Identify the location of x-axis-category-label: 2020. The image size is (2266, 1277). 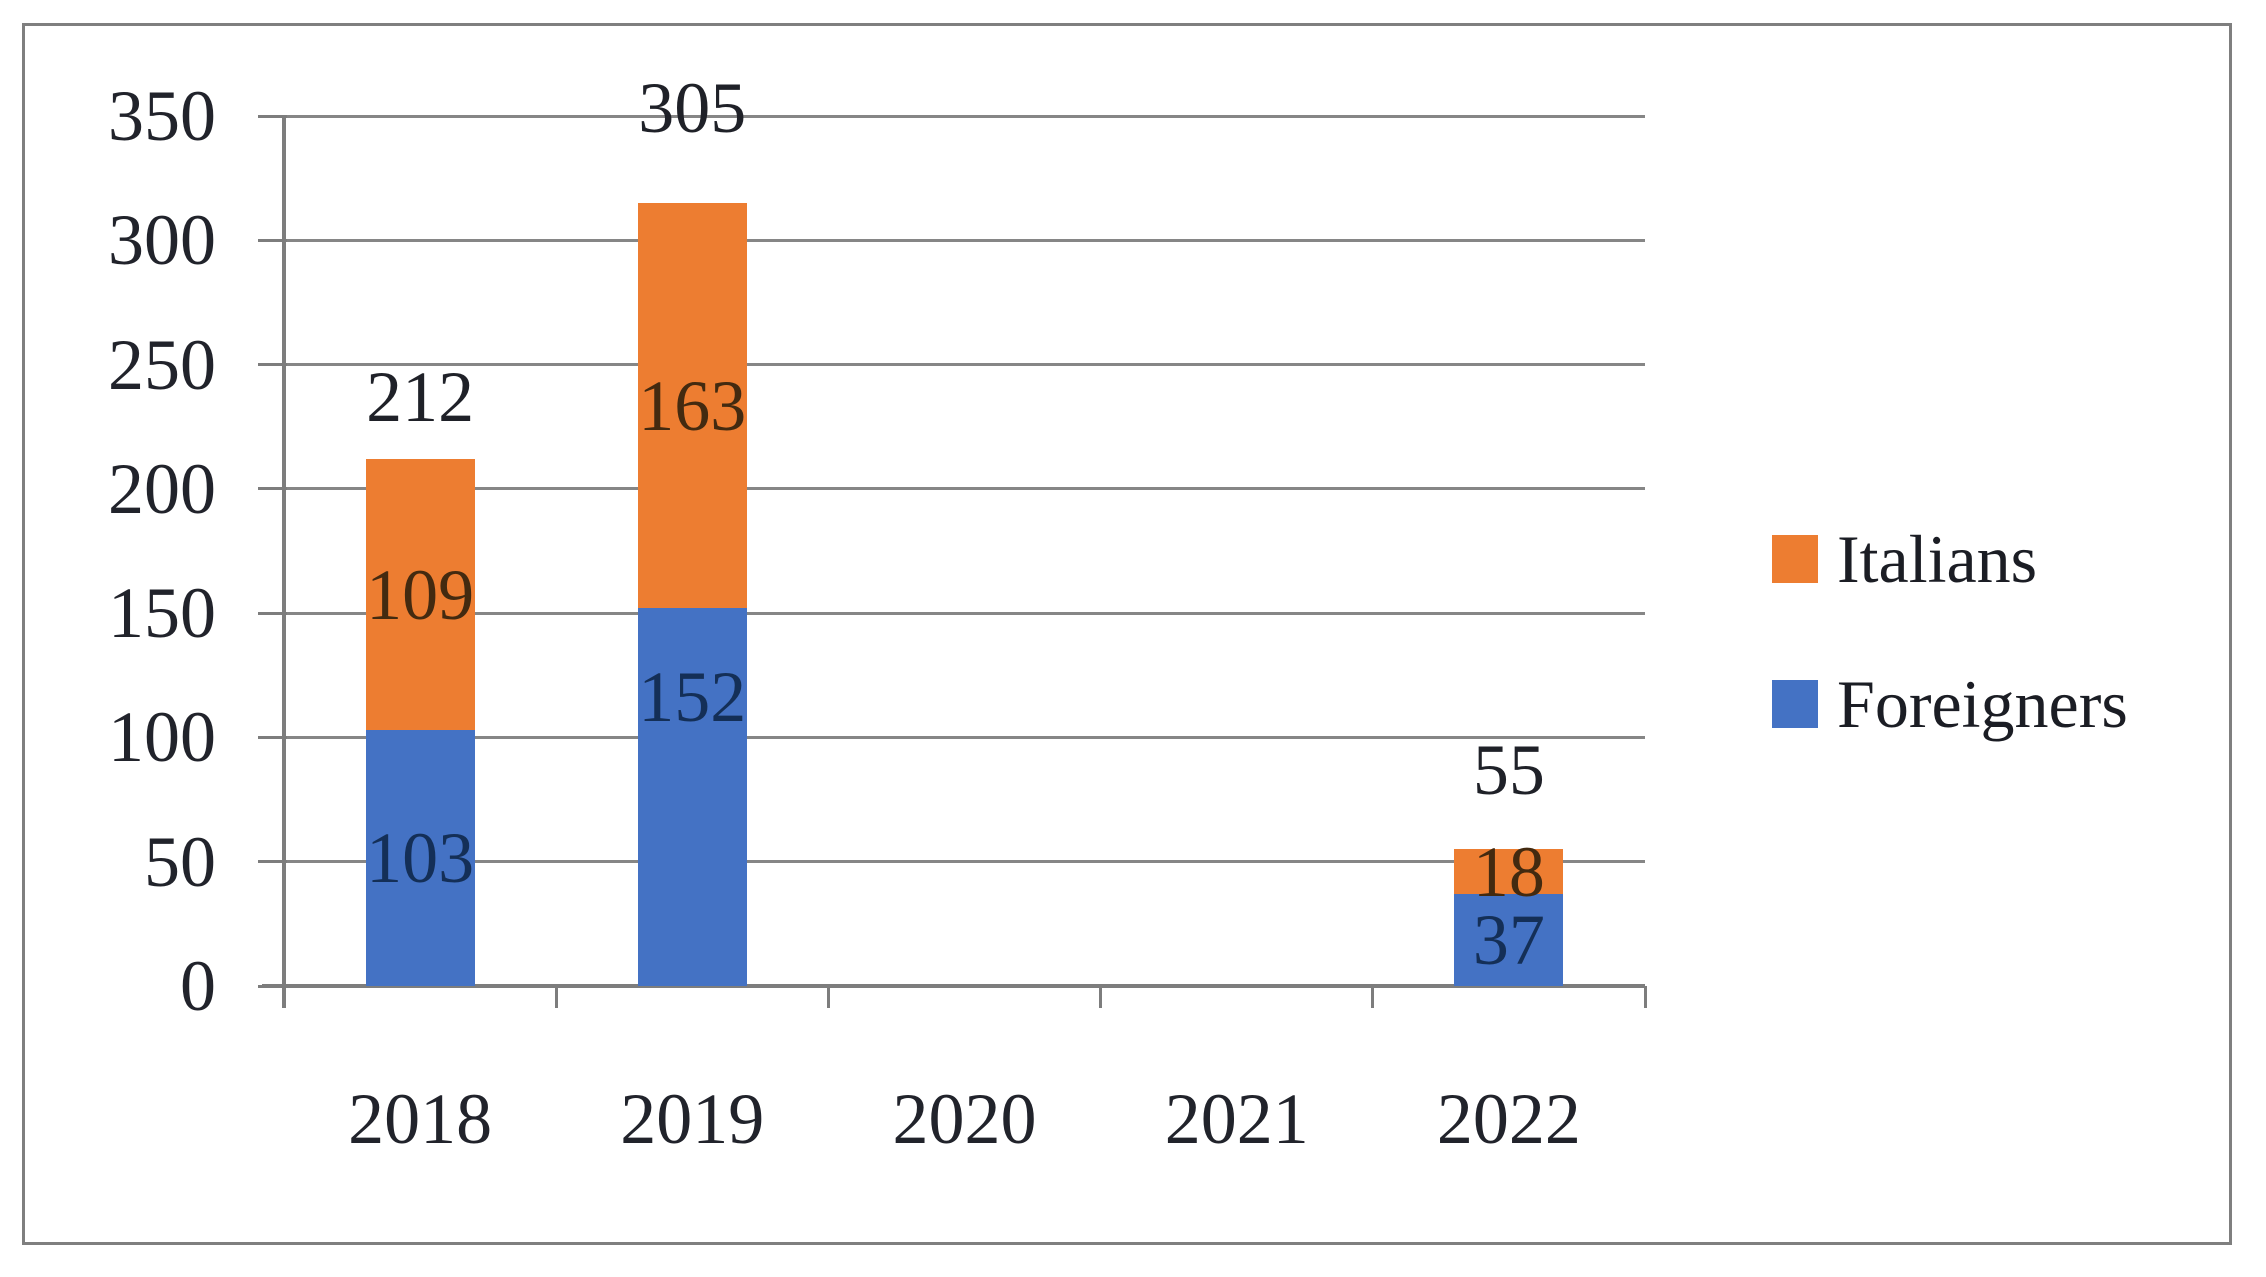
(964, 1119).